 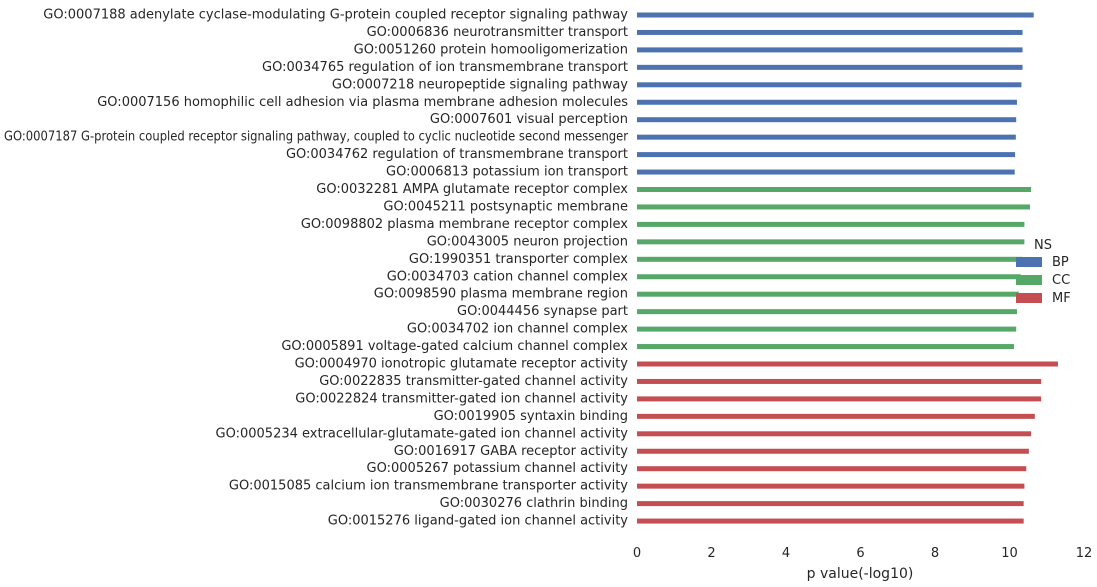 I want to click on x-axis-ticks: 0 2 4 6 8 10 12, so click(x=862, y=553).